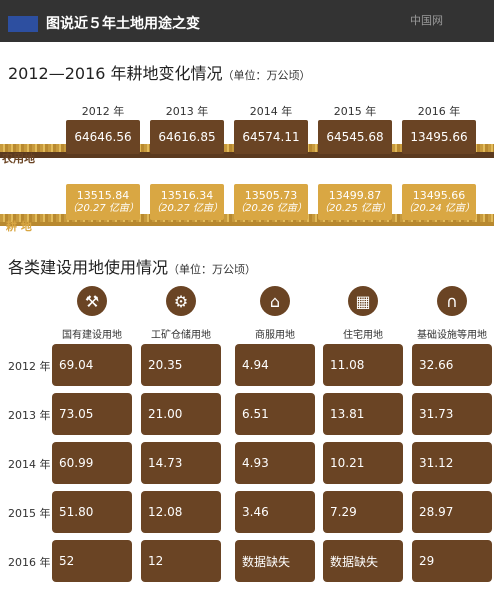 The height and width of the screenshot is (594, 494). I want to click on arable-land-box: 13515.84 （20.27 亿亩）, so click(103, 202).